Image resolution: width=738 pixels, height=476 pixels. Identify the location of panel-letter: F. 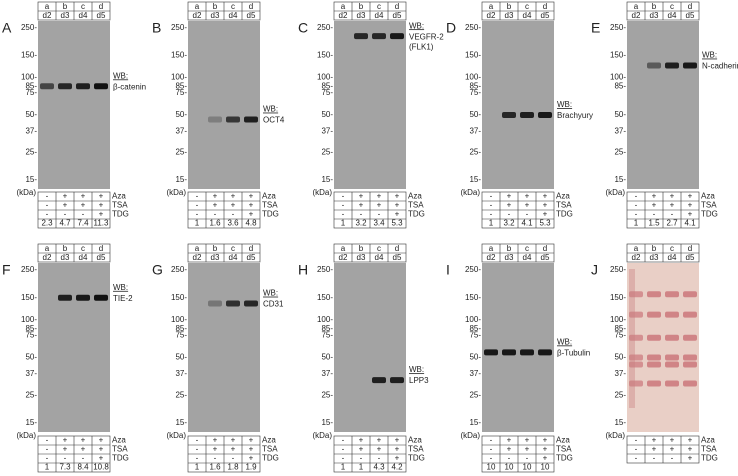
(6, 270).